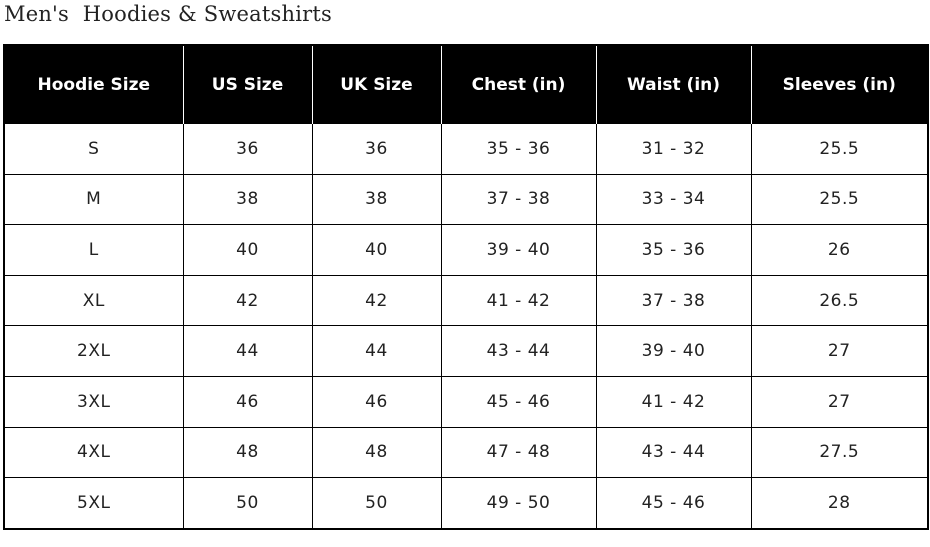 The width and height of the screenshot is (930, 547). I want to click on cell-sleeves: 28, so click(839, 503).